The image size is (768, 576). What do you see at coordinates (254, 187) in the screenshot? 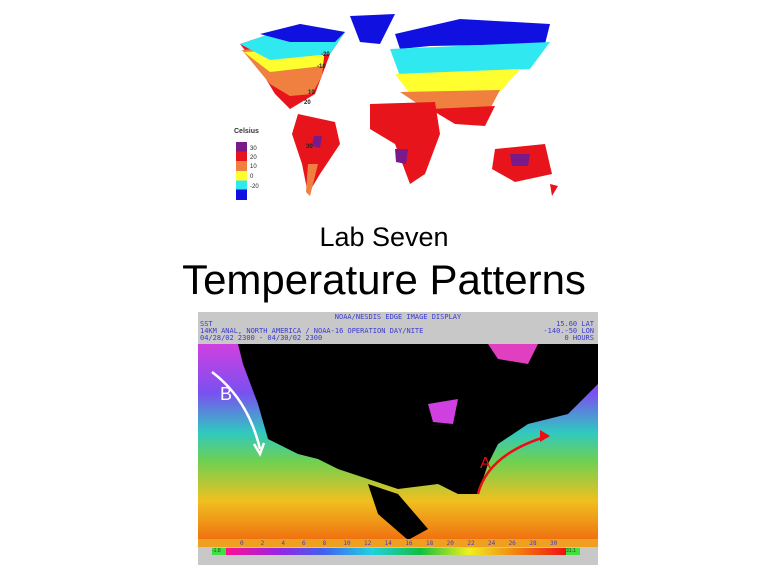
I see `legend-label: -20` at bounding box center [254, 187].